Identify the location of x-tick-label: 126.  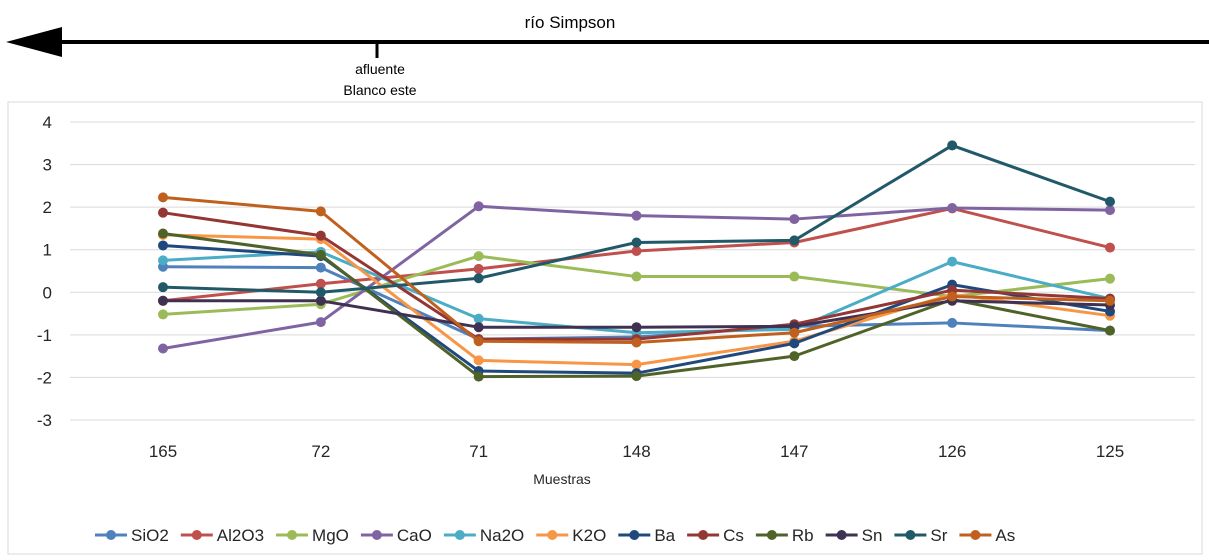
(952, 451).